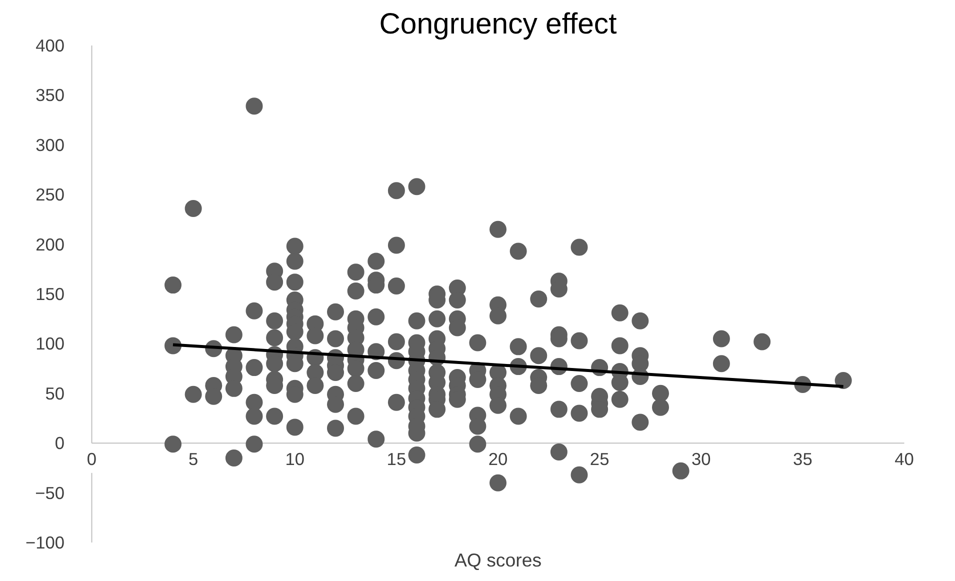 The image size is (955, 581). Describe the element at coordinates (55, 393) in the screenshot. I see `y-tick-label: 50` at that location.